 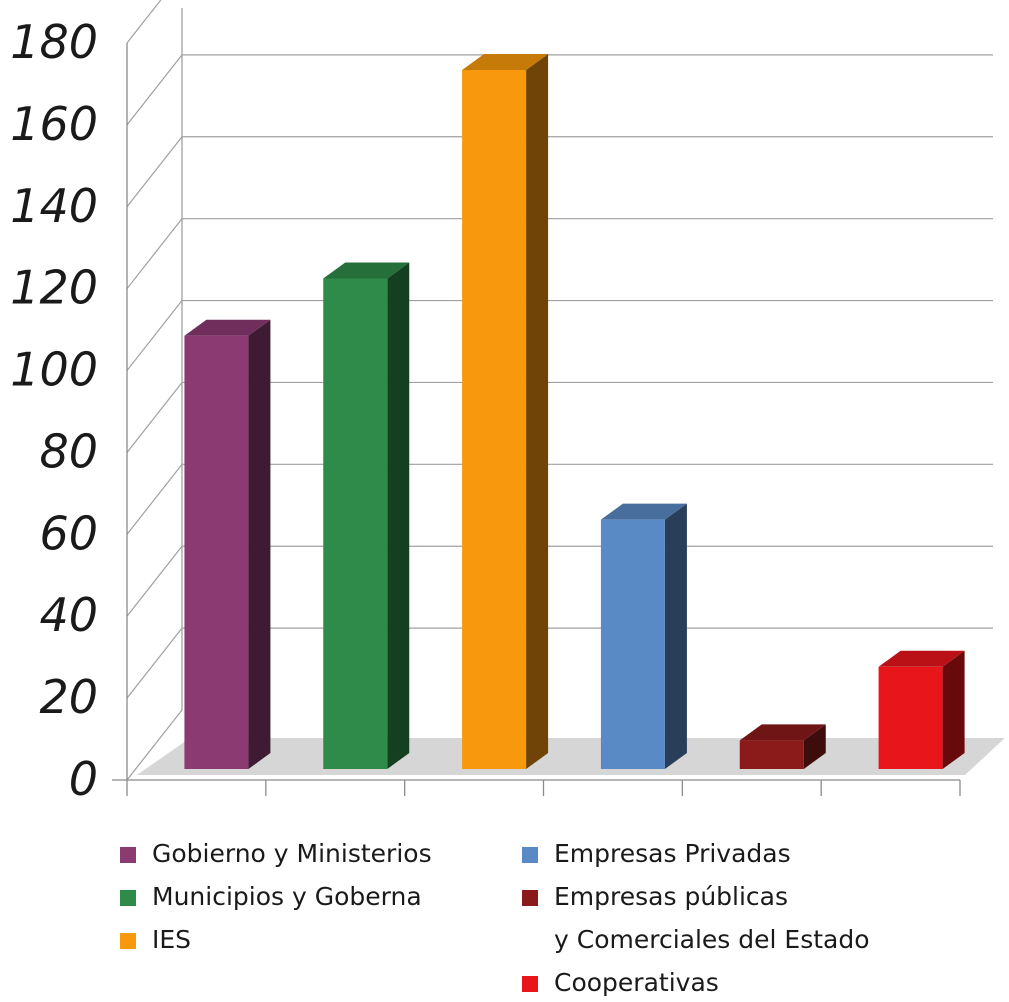 I want to click on y-tick-label: 80, so click(x=68, y=451).